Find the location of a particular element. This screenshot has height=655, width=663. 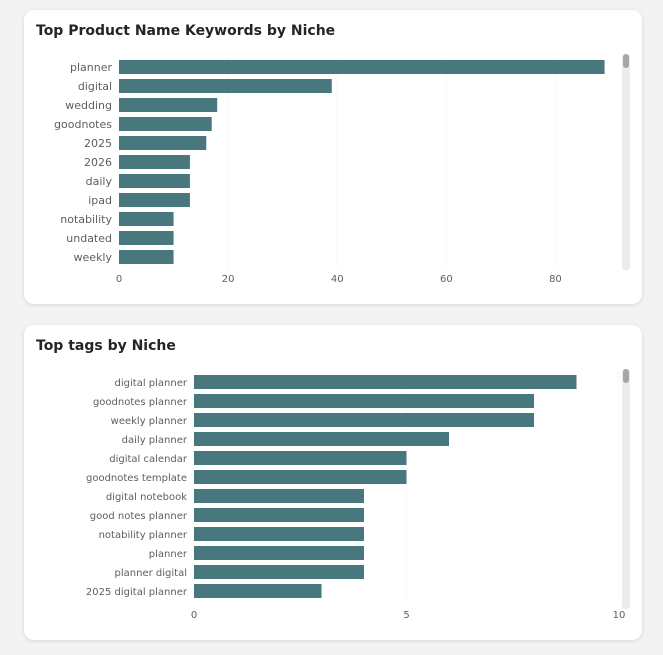

tags-category-label: digital calendar is located at coordinates (148, 459).